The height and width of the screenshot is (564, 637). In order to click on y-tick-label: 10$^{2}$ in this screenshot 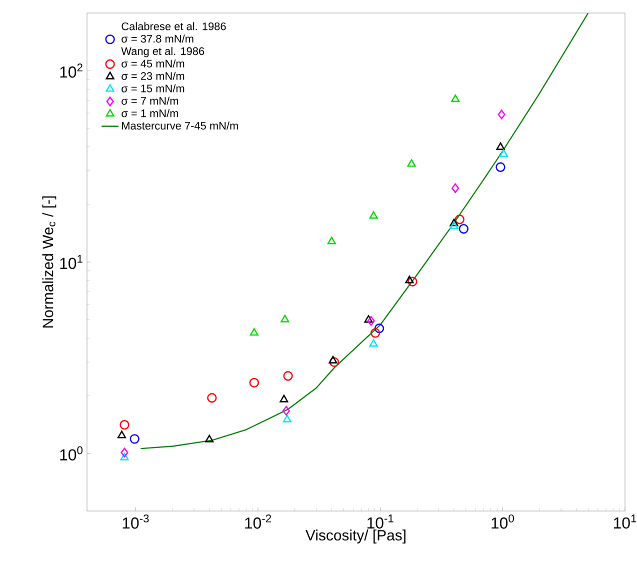, I will do `click(71, 71)`.